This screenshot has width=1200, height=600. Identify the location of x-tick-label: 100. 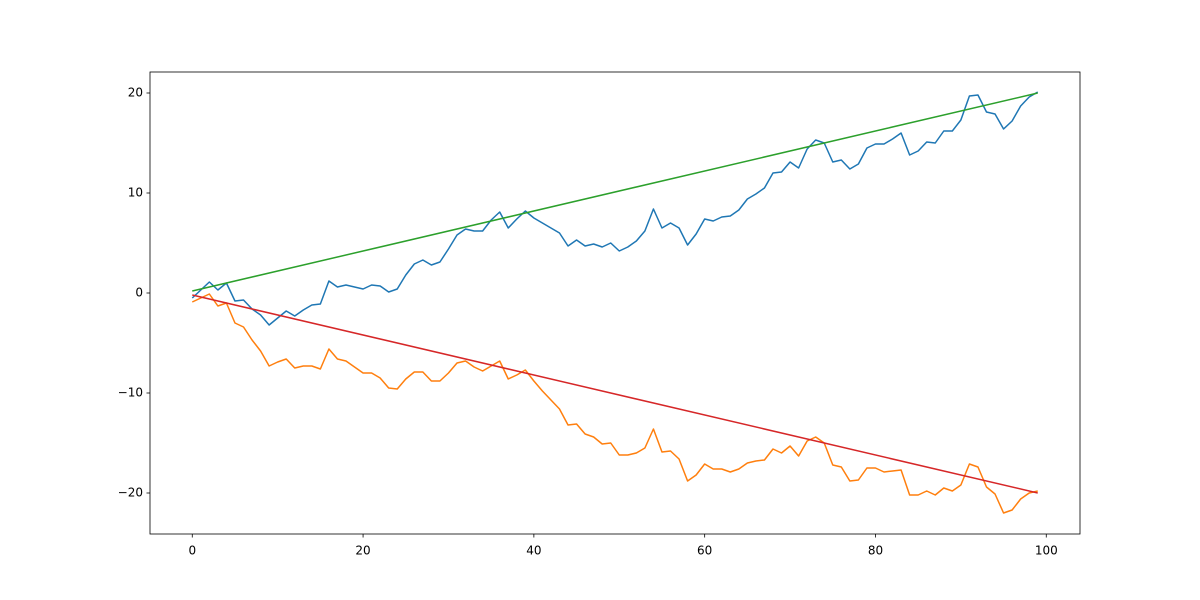
(1046, 551).